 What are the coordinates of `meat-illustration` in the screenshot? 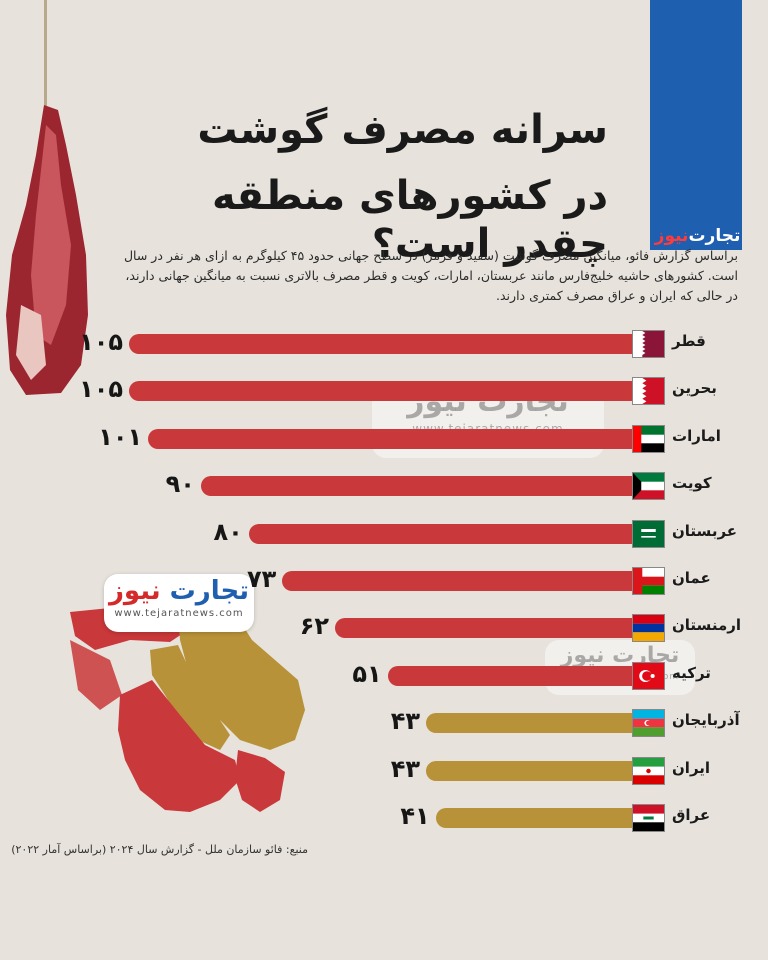 It's located at (47, 250).